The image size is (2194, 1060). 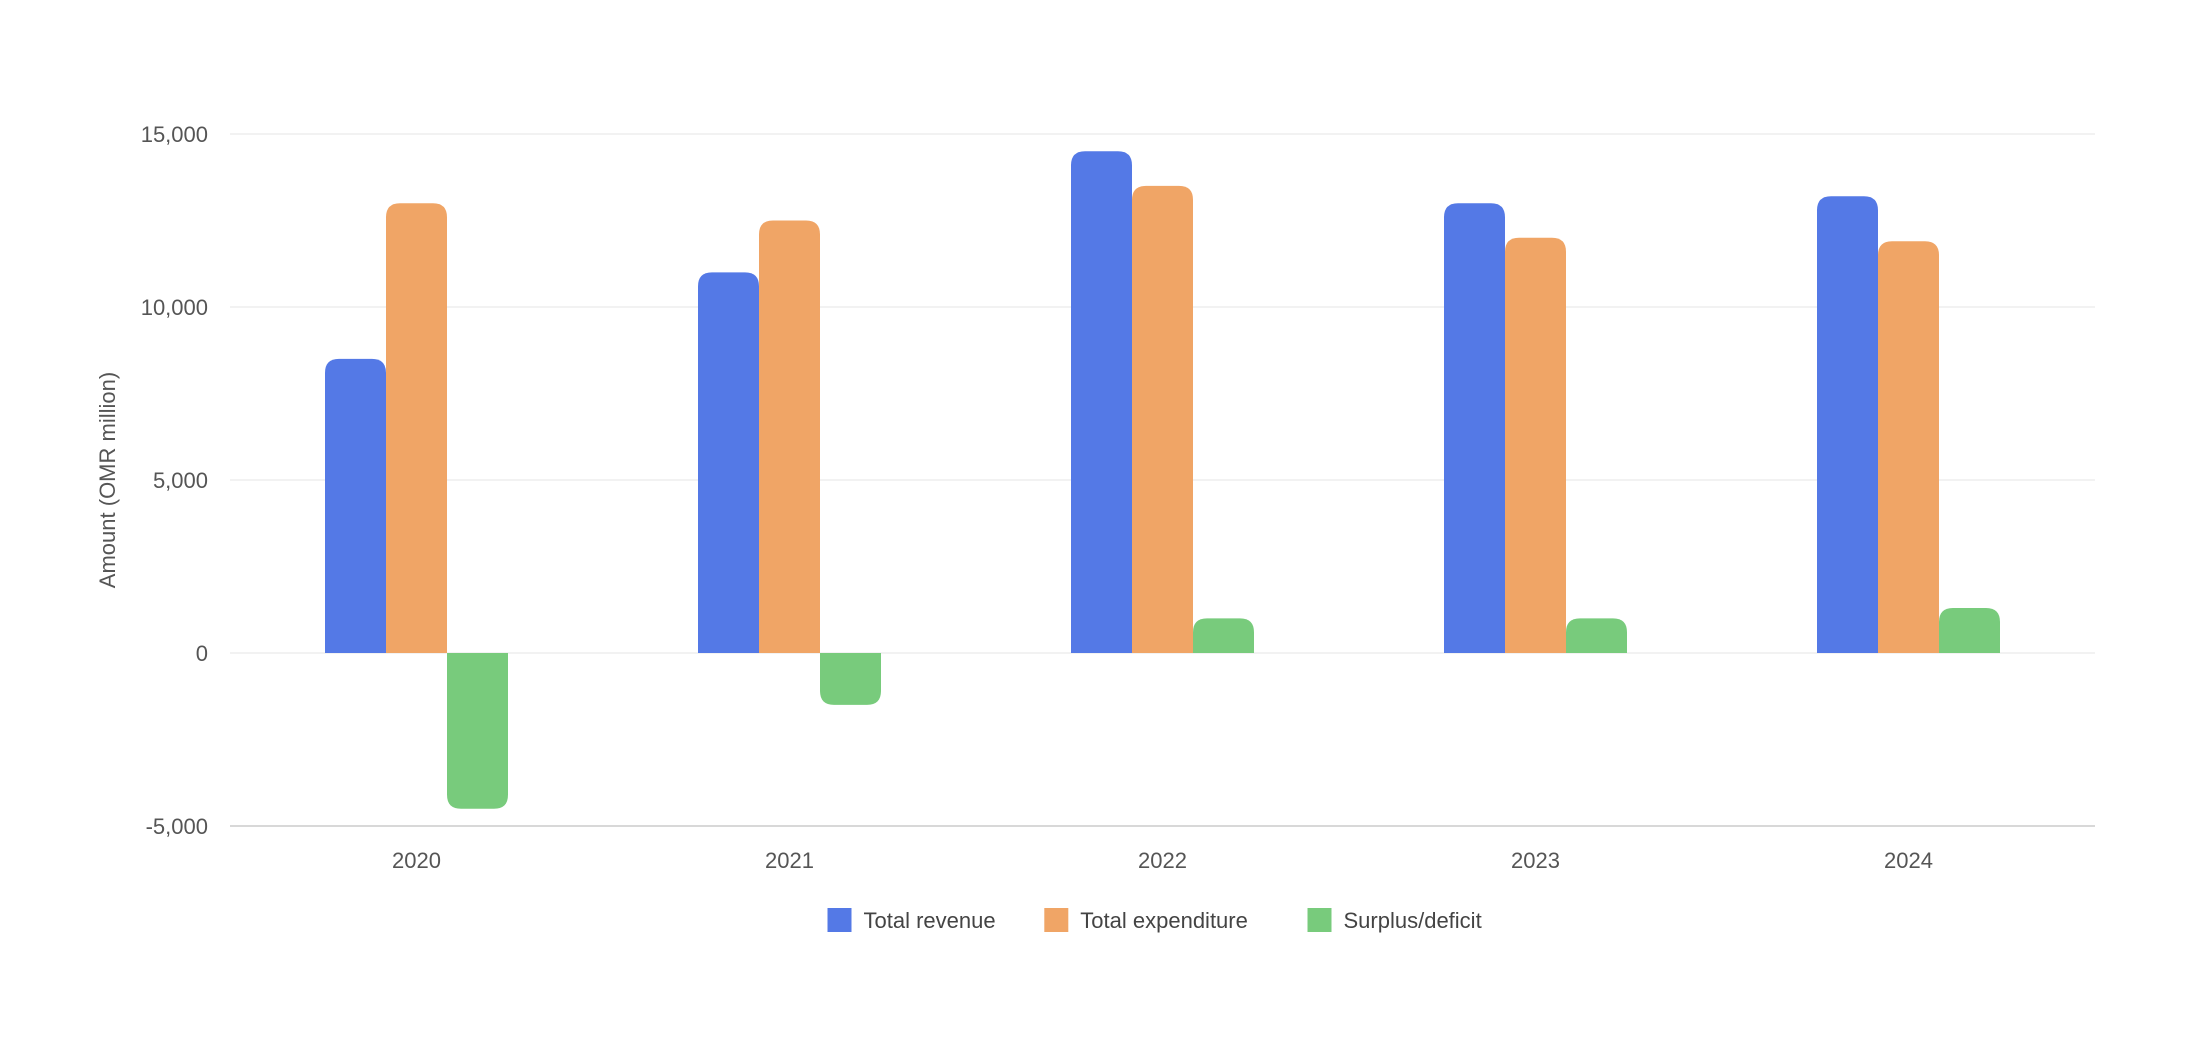 I want to click on y-tick-label: 0, so click(x=202, y=653).